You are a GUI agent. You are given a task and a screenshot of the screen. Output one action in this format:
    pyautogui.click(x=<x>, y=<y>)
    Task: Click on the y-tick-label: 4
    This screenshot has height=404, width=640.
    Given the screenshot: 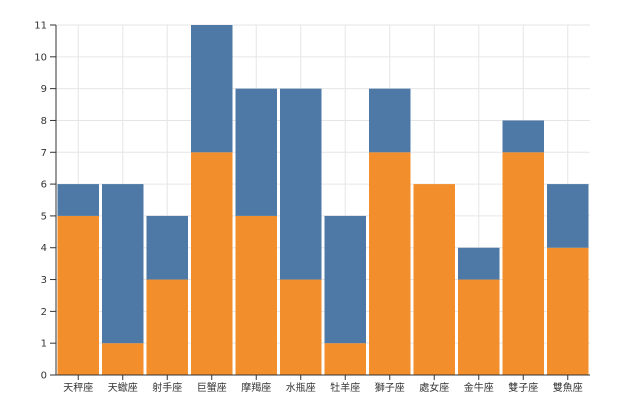 What is the action you would take?
    pyautogui.click(x=44, y=248)
    